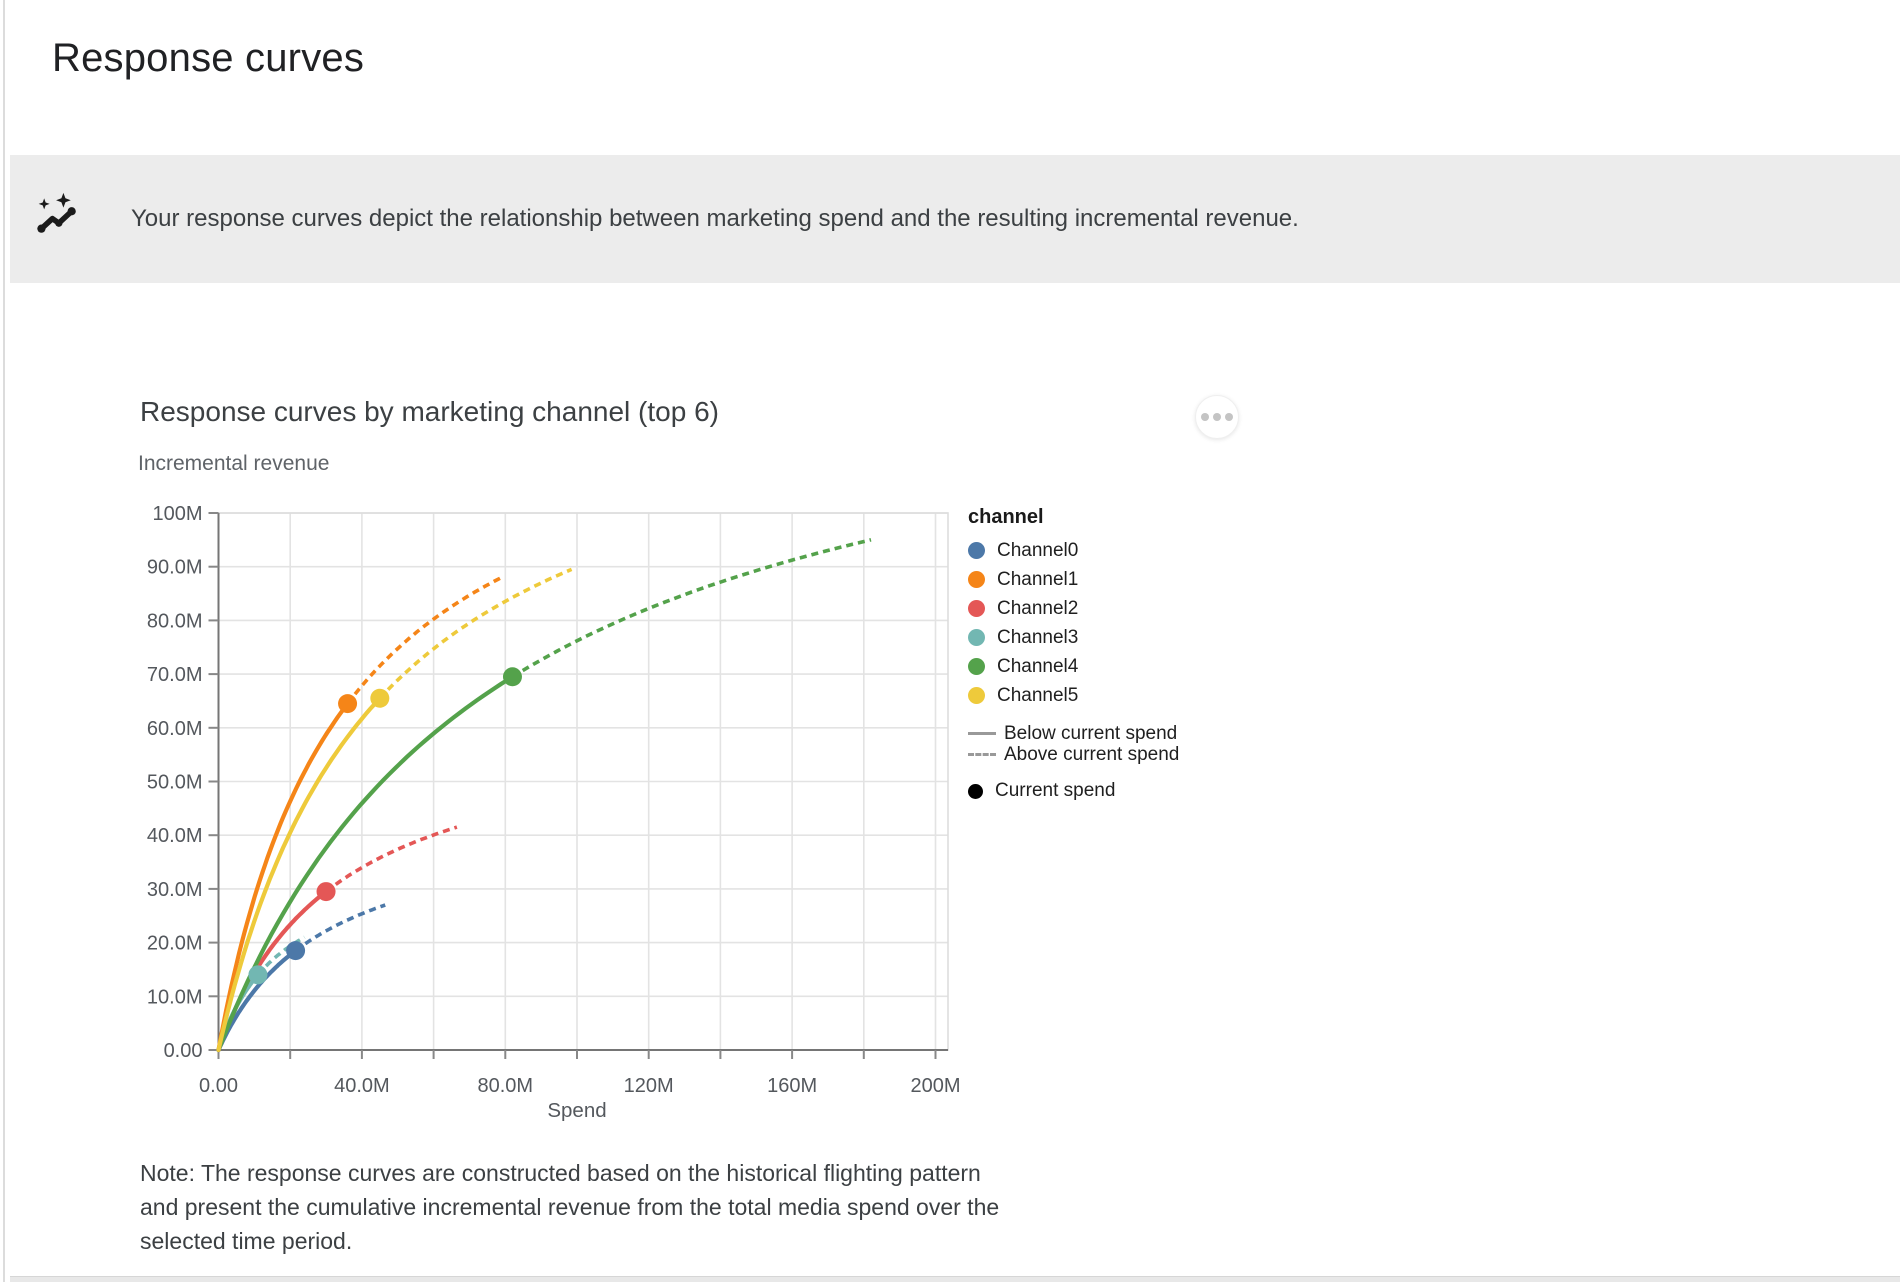  What do you see at coordinates (4, 641) in the screenshot?
I see `content-left-border` at bounding box center [4, 641].